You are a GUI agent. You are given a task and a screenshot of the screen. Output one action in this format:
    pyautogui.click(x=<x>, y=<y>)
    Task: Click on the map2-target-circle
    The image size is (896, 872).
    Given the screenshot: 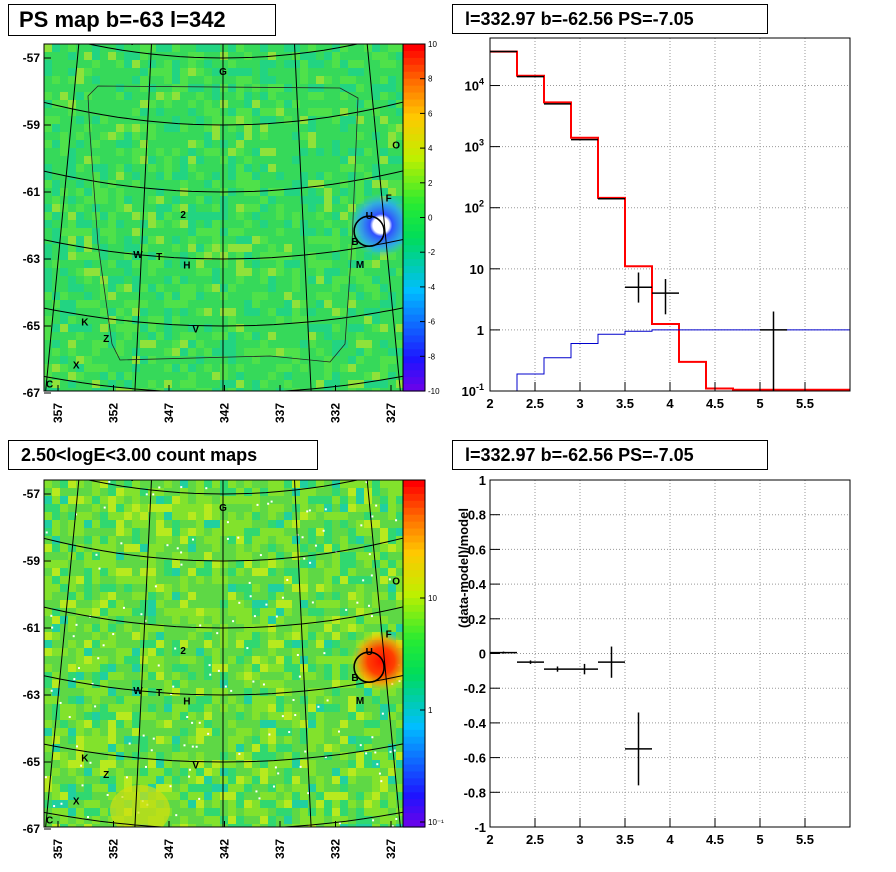 What is the action you would take?
    pyautogui.click(x=369, y=667)
    